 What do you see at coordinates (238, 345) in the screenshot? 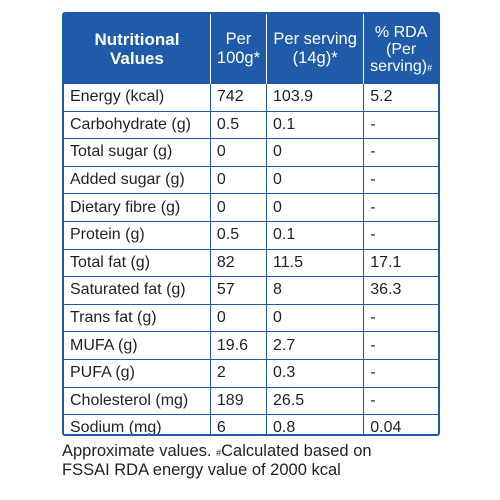
I see `per-100g-cell: 19.6` at bounding box center [238, 345].